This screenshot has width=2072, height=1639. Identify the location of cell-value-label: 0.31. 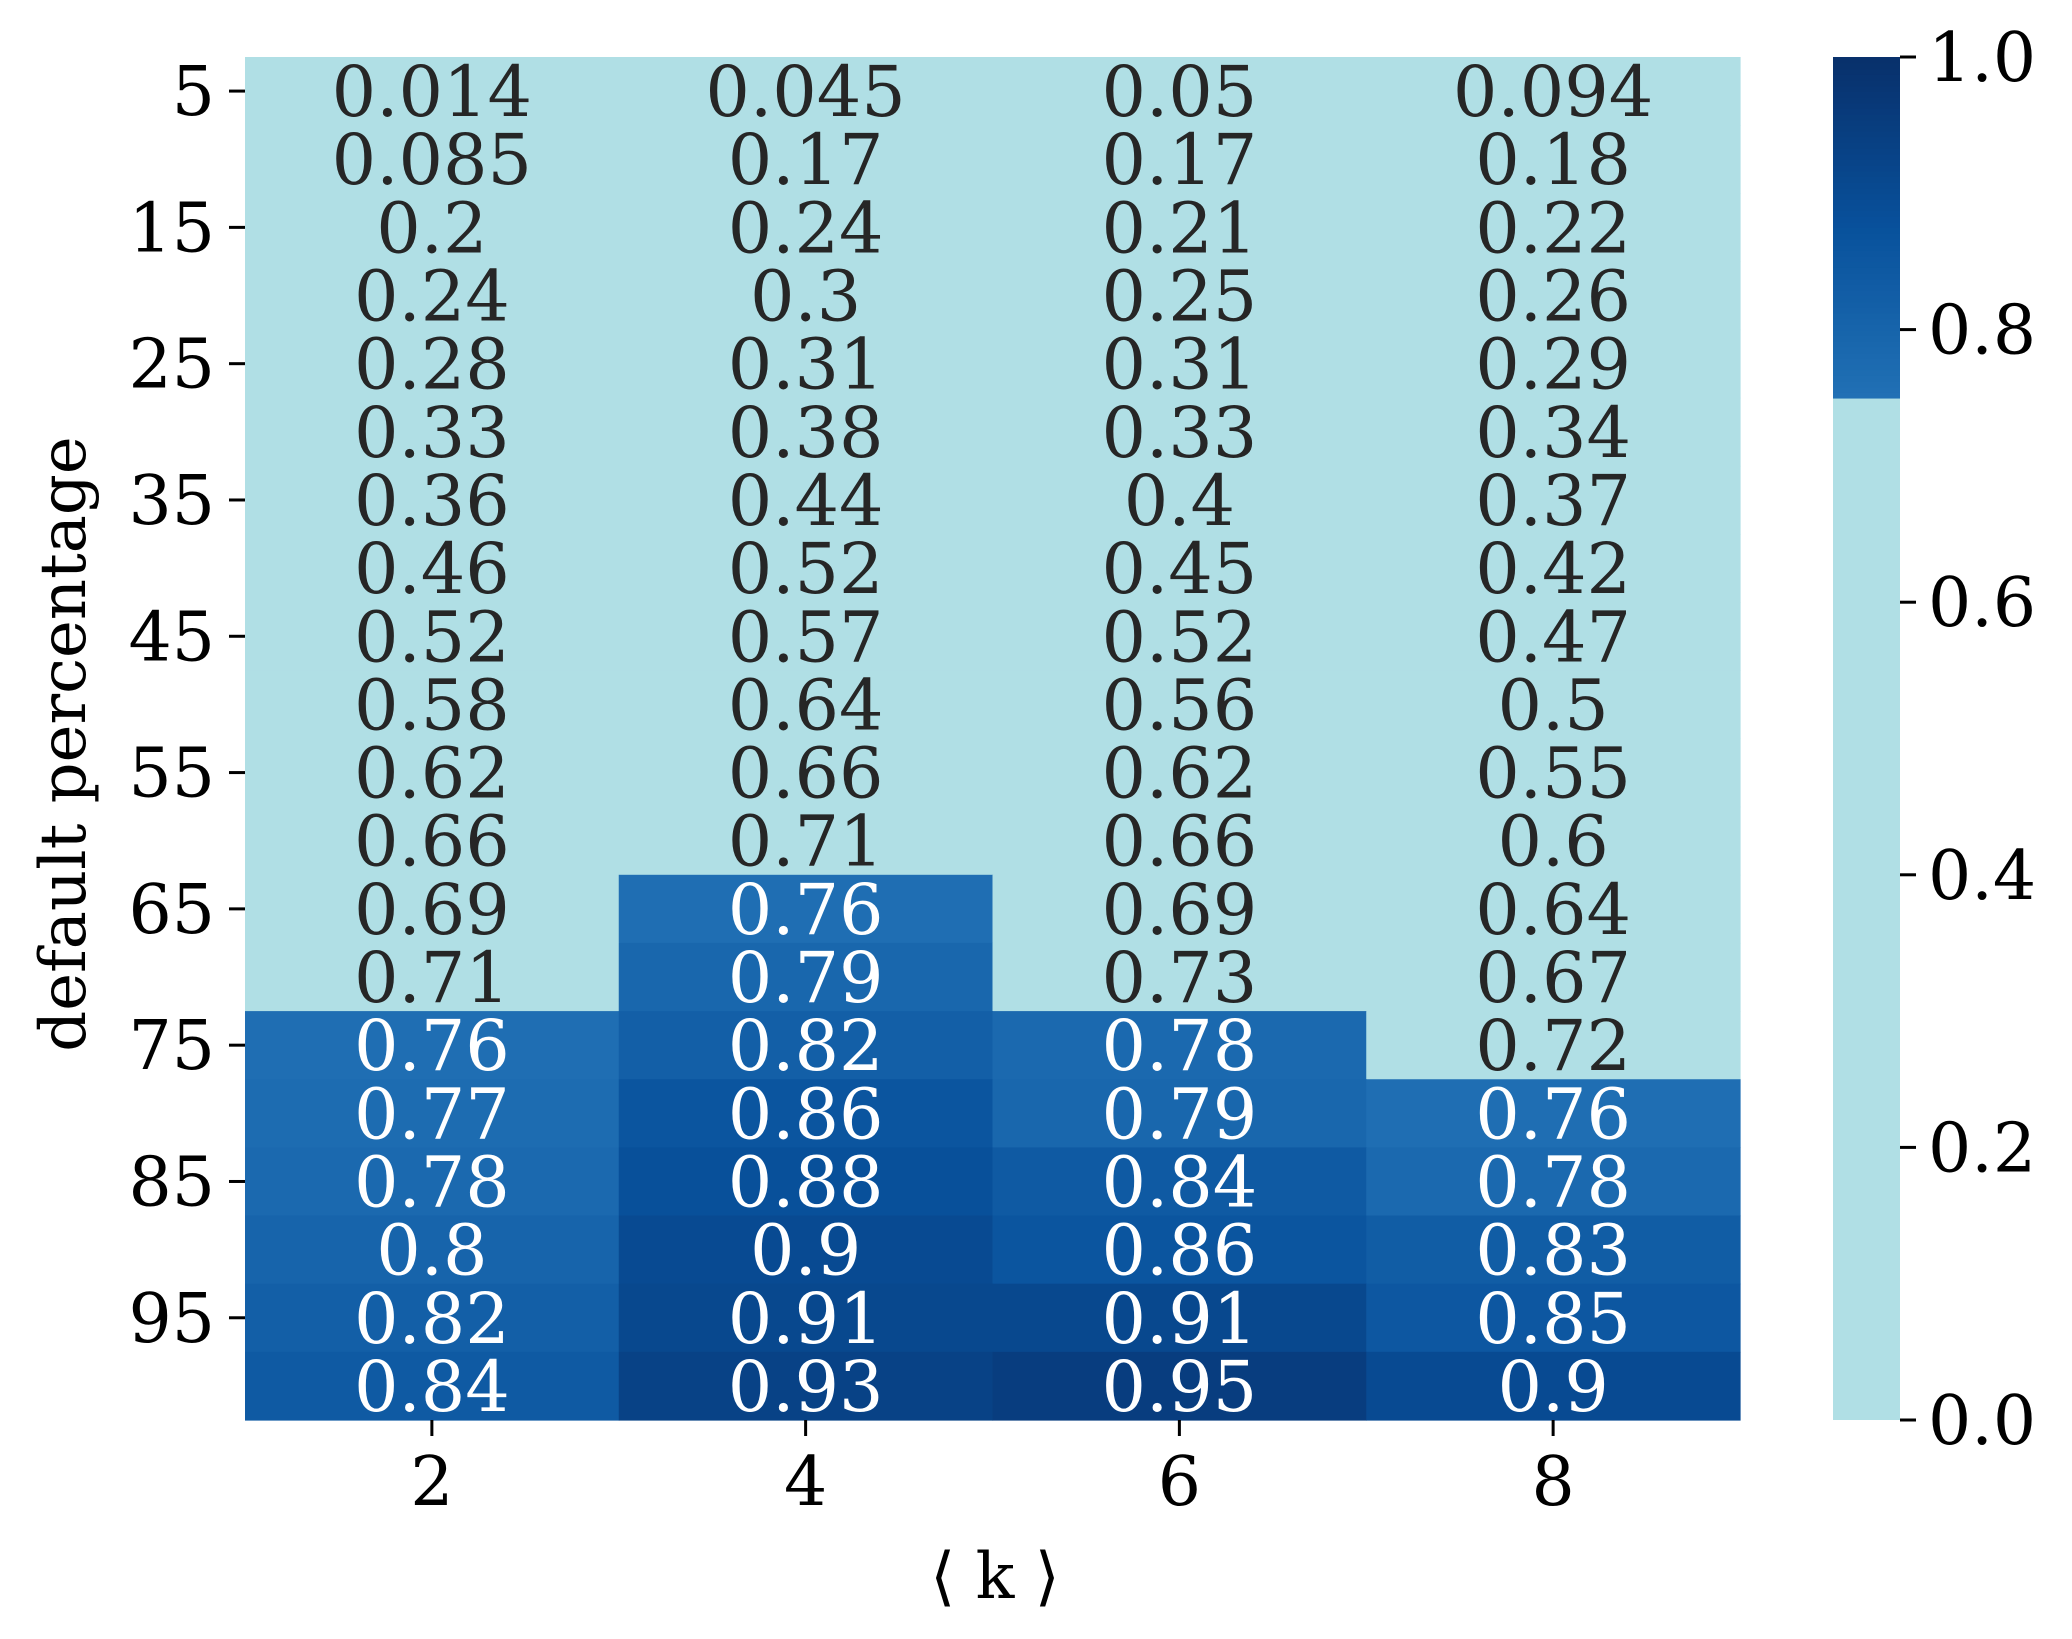
(1179, 365).